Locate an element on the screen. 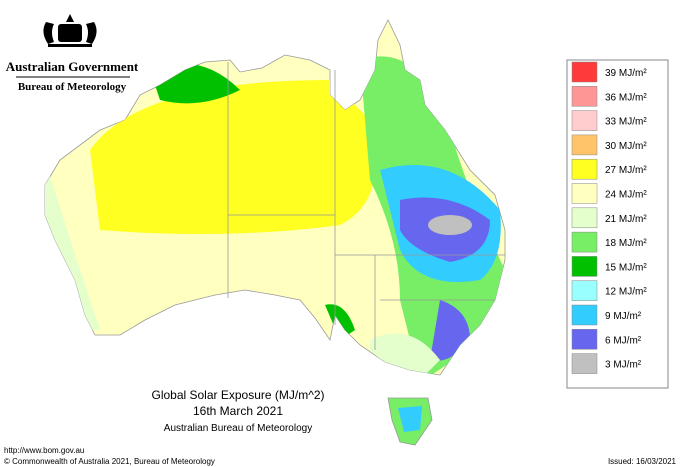 The image size is (680, 467). legend-label: 18 MJ/m² is located at coordinates (626, 243).